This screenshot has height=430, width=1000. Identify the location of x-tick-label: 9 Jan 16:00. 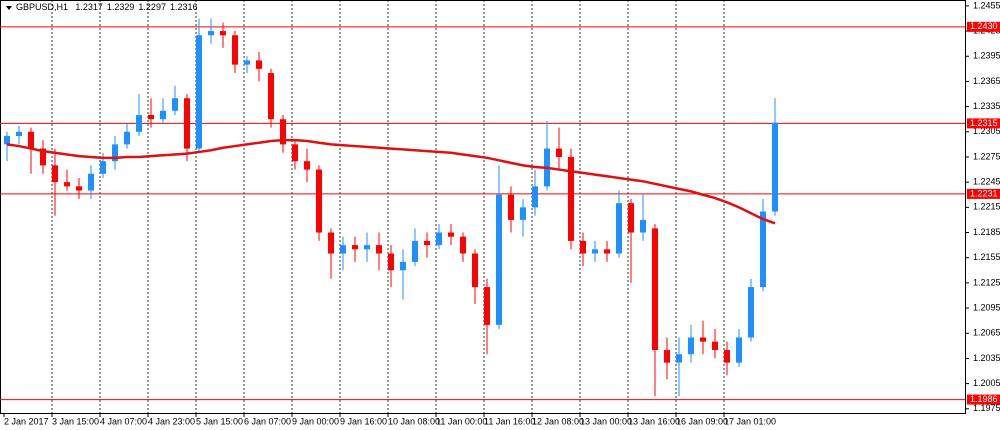
(363, 421).